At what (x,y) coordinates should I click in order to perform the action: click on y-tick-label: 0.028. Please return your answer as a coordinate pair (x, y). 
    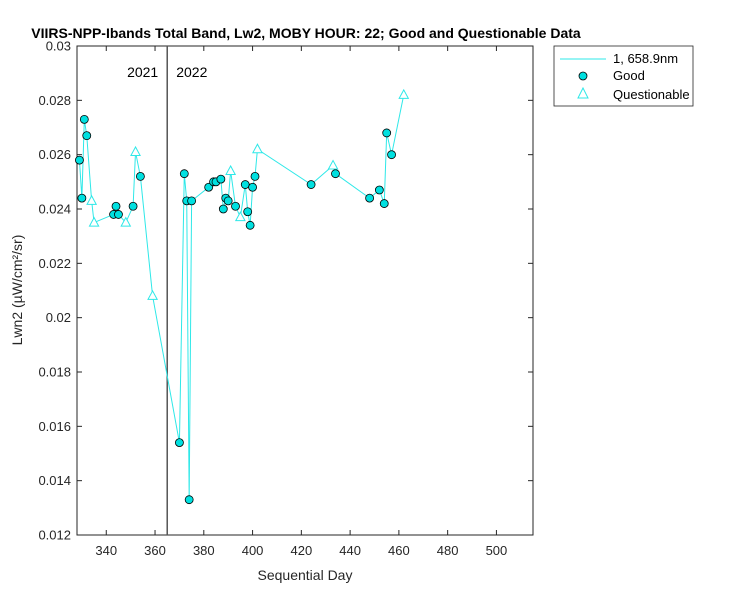
    Looking at the image, I should click on (54, 100).